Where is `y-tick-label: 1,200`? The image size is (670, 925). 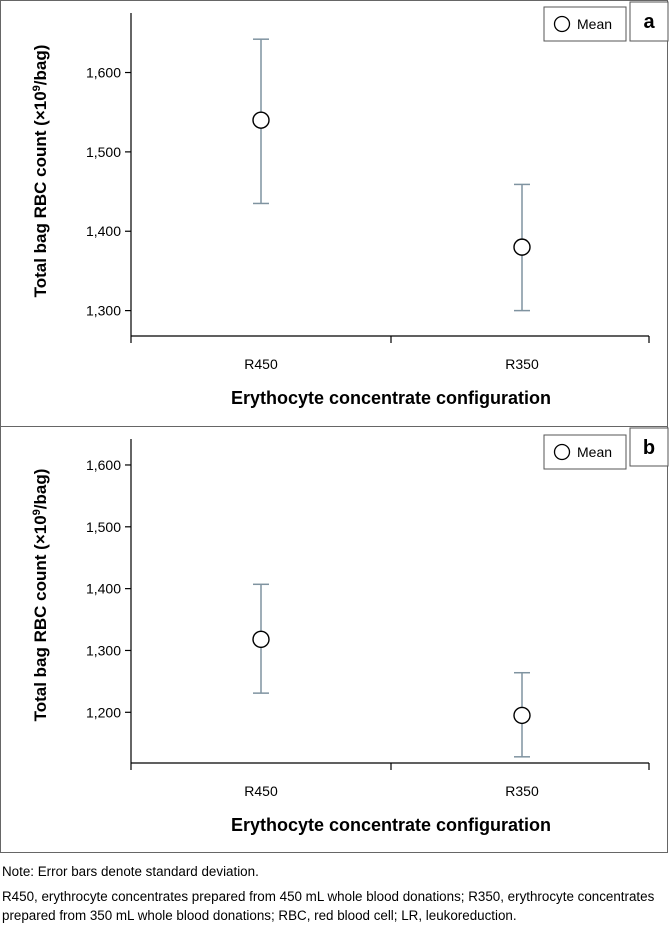
y-tick-label: 1,200 is located at coordinates (103, 712).